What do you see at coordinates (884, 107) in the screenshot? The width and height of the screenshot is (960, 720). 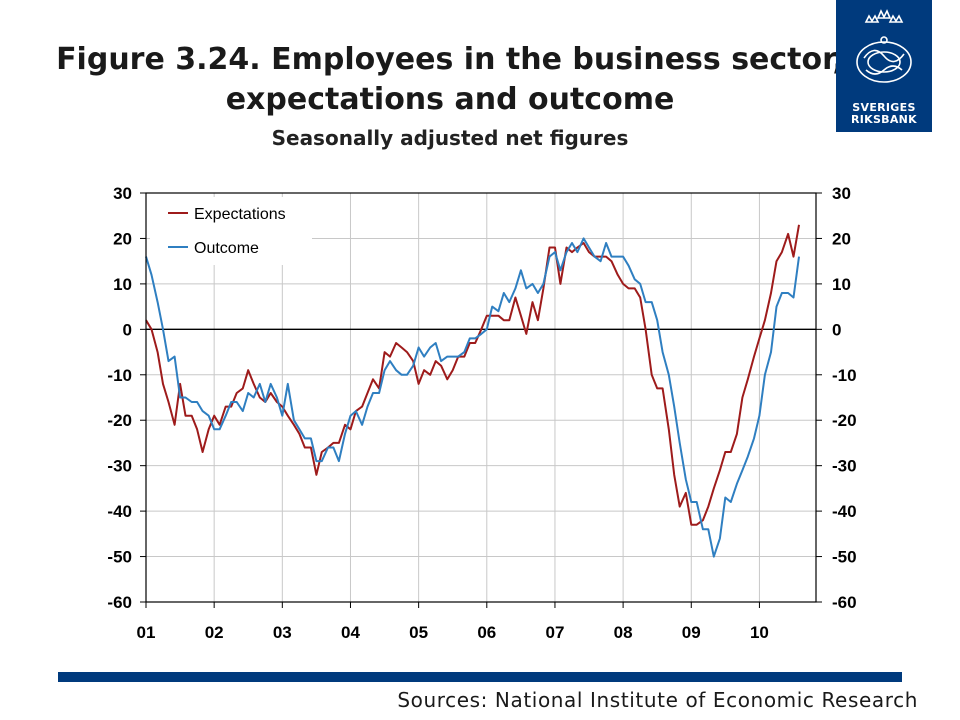 I see `logo-text-line1: SVERIGES` at bounding box center [884, 107].